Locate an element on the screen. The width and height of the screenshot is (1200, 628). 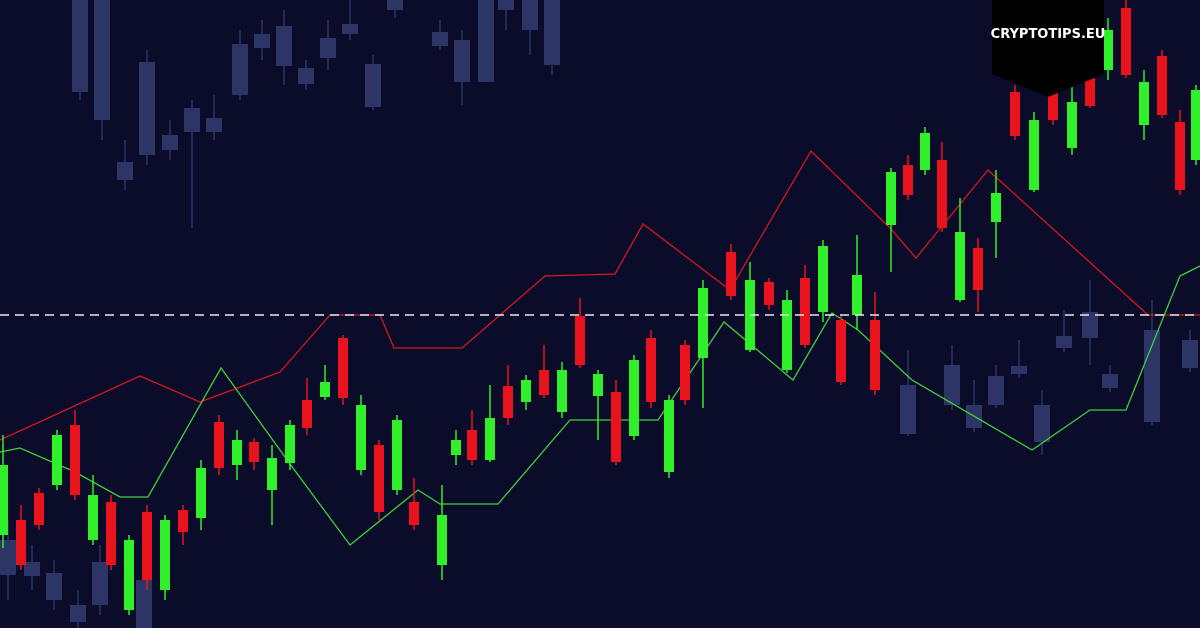
logo-banner is located at coordinates (1048, 48).